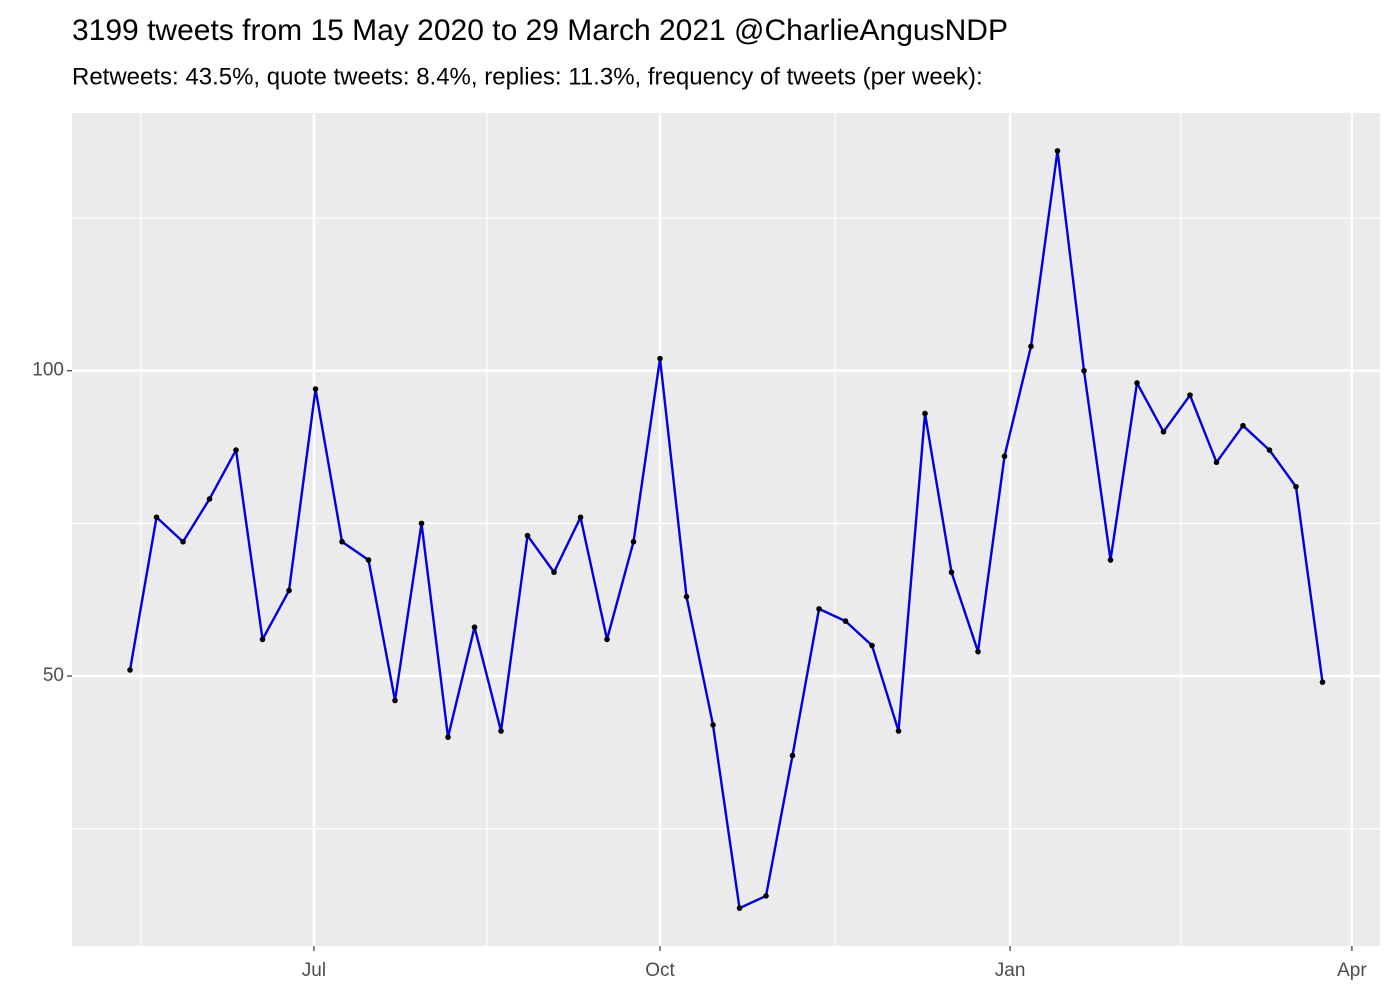 The width and height of the screenshot is (1400, 1000). Describe the element at coordinates (660, 970) in the screenshot. I see `x-tick-label: Oct` at that location.